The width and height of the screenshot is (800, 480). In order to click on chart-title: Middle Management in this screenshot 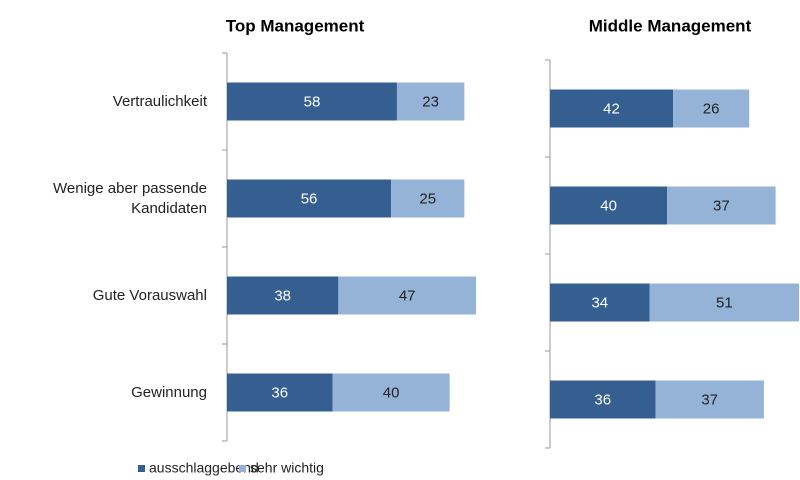, I will do `click(670, 25)`.